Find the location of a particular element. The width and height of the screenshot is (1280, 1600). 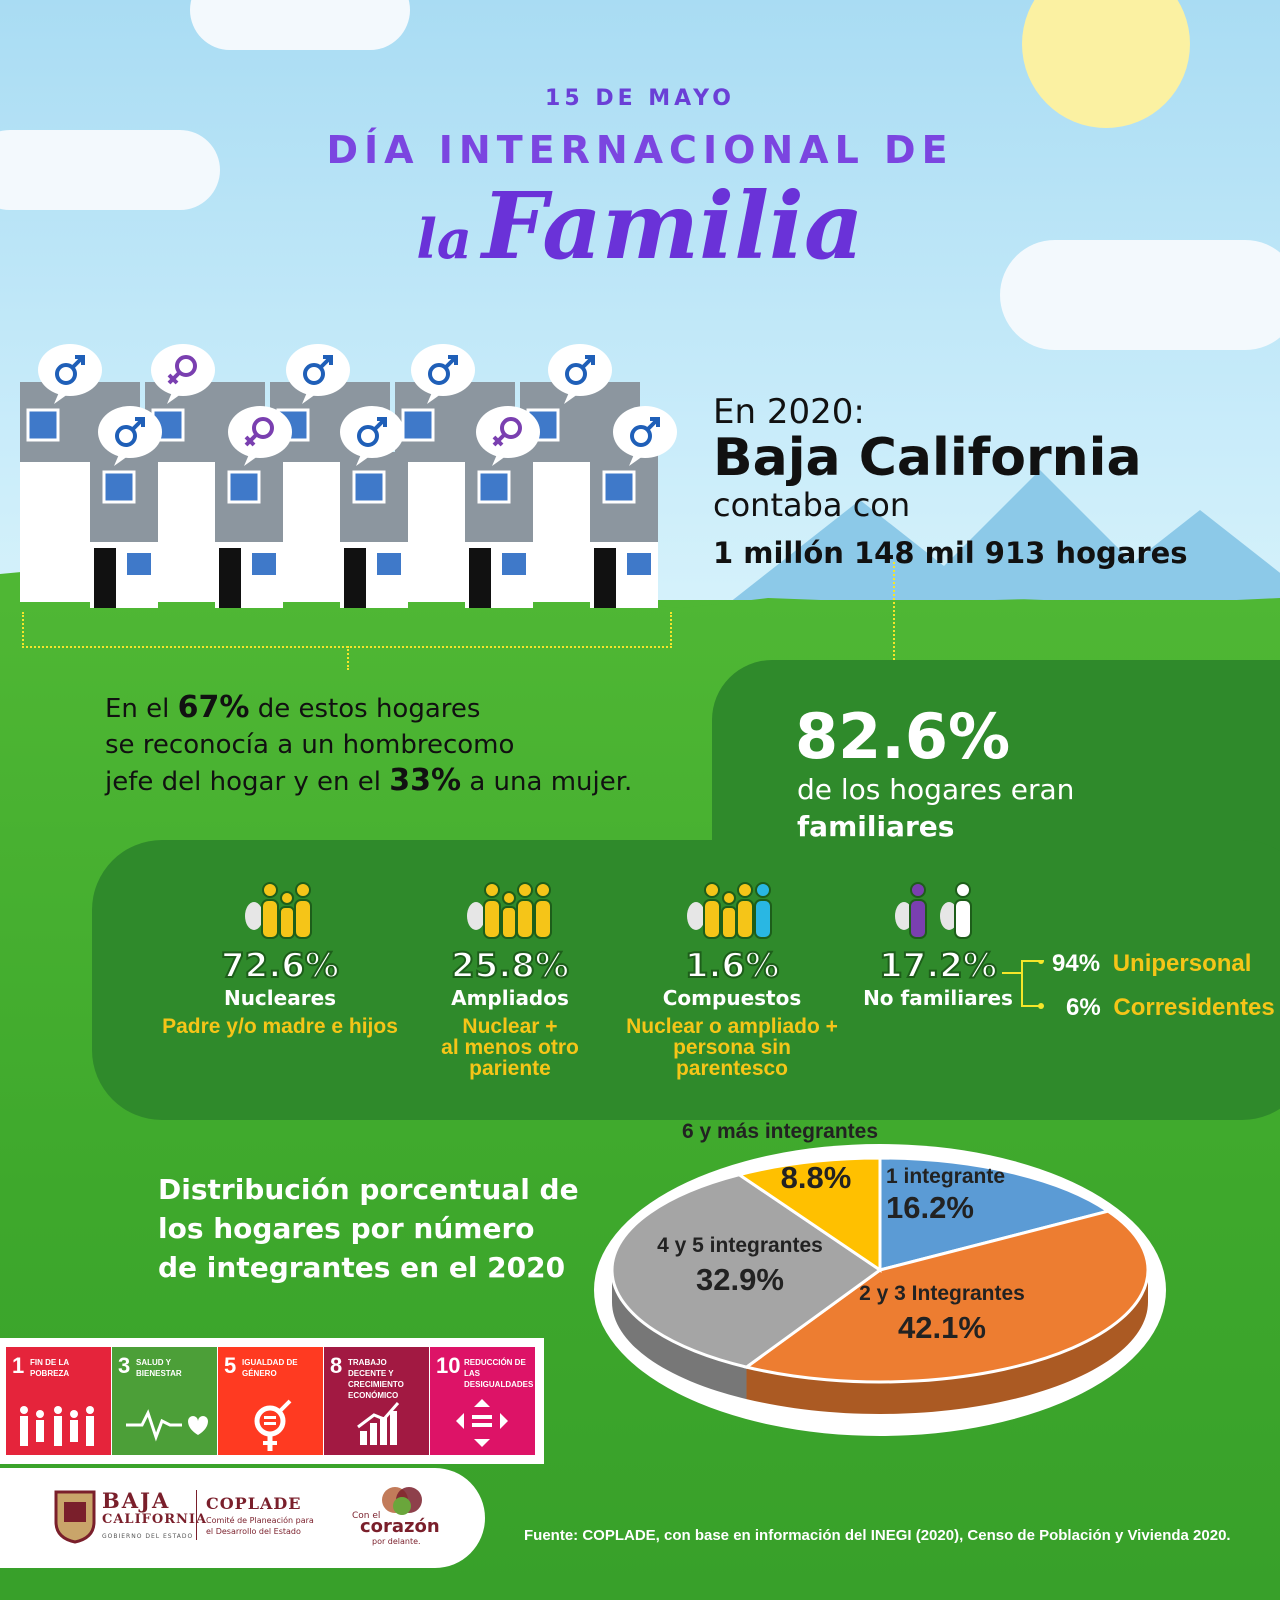

sdg-number: 10 is located at coordinates (448, 1365).